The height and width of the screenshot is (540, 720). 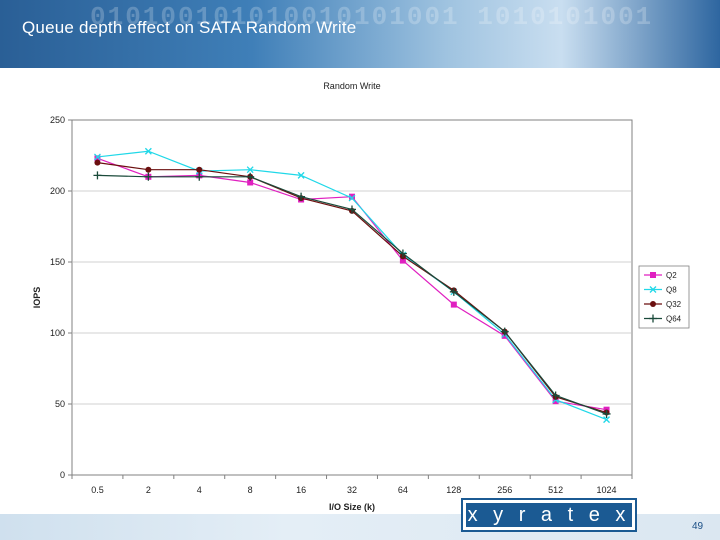 What do you see at coordinates (57, 120) in the screenshot?
I see `y-tick-label: 250` at bounding box center [57, 120].